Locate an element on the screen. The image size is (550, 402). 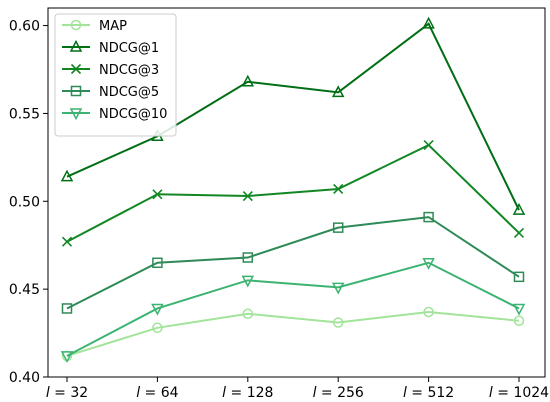
y-axis: 0.40 0.45 0.50 0.55 0.60 is located at coordinates (28, 202).